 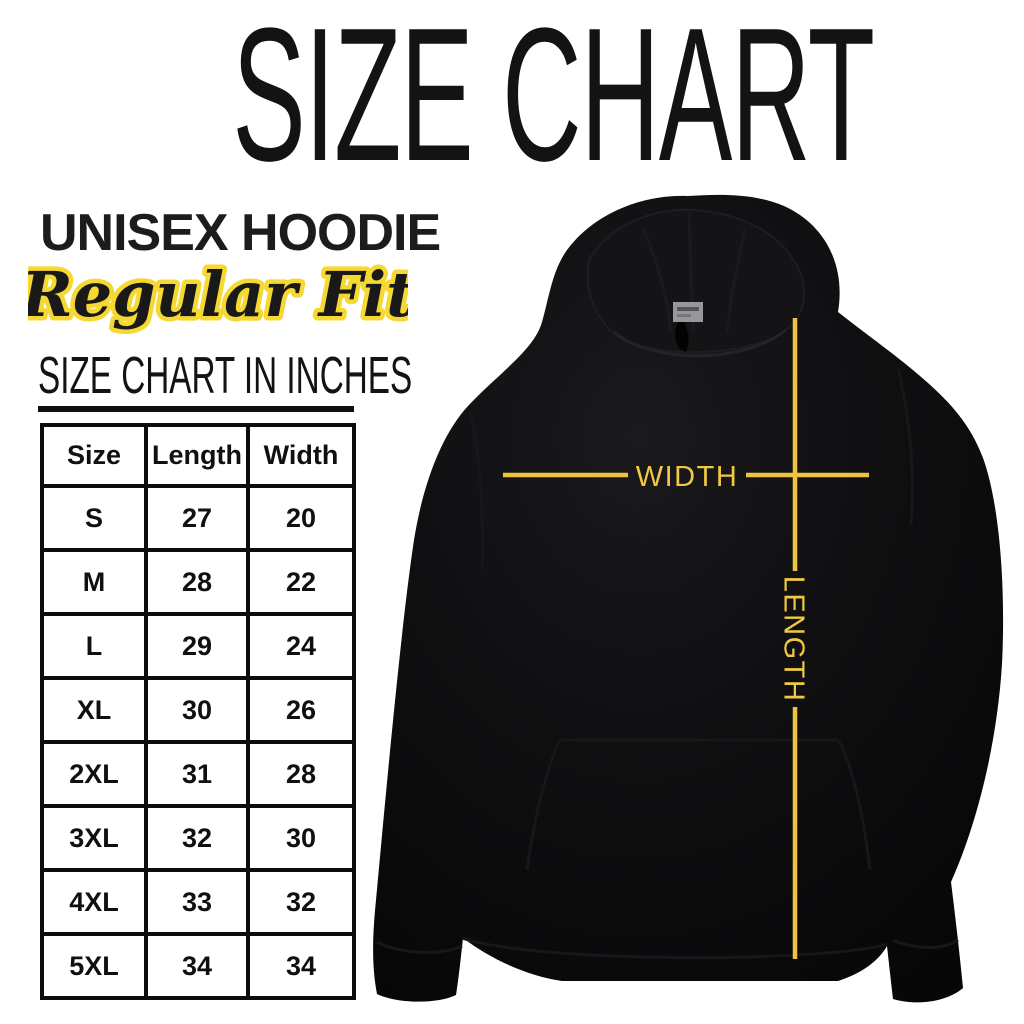 I want to click on size-cell: S, so click(x=94, y=518).